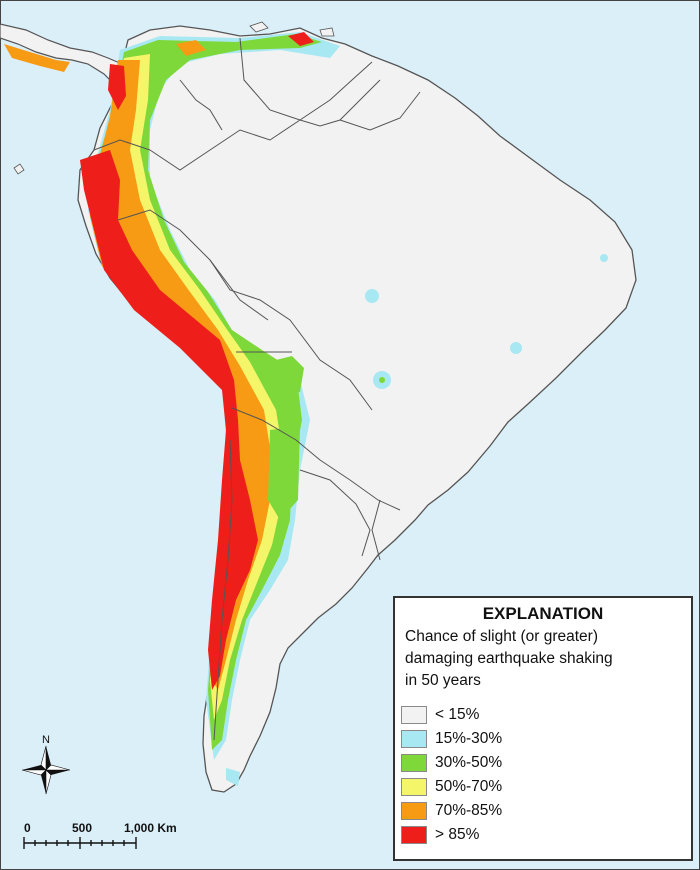  Describe the element at coordinates (19, 169) in the screenshot. I see `galapagos` at that location.